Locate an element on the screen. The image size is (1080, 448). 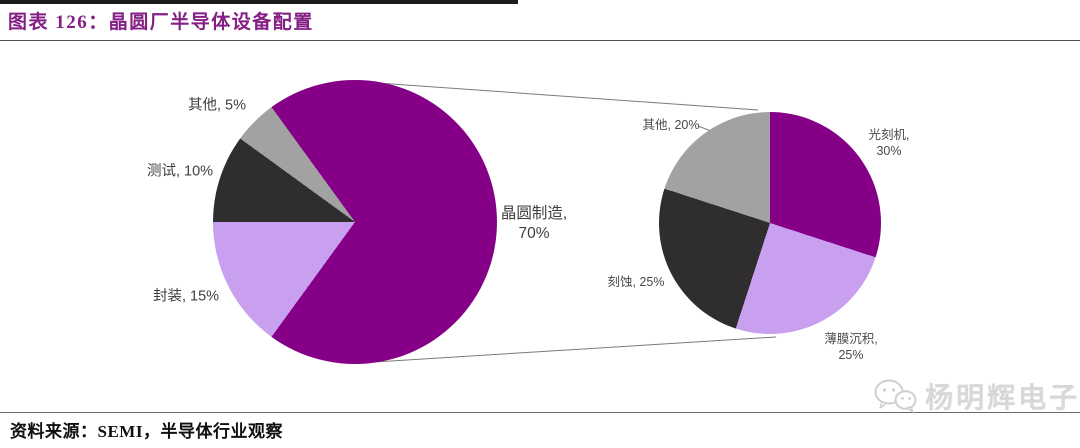
label-sec-lithography: 光刻机, 30% is located at coordinates (889, 143).